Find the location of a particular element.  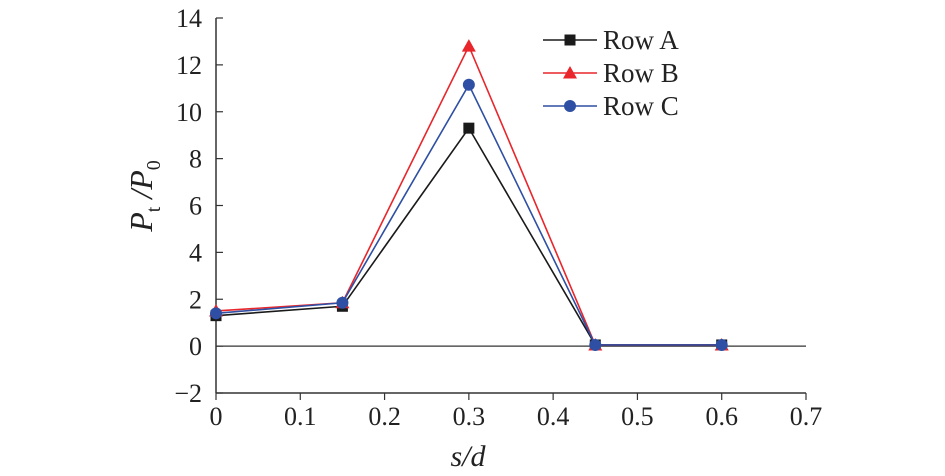

legend-entry: Row B is located at coordinates (611, 73).